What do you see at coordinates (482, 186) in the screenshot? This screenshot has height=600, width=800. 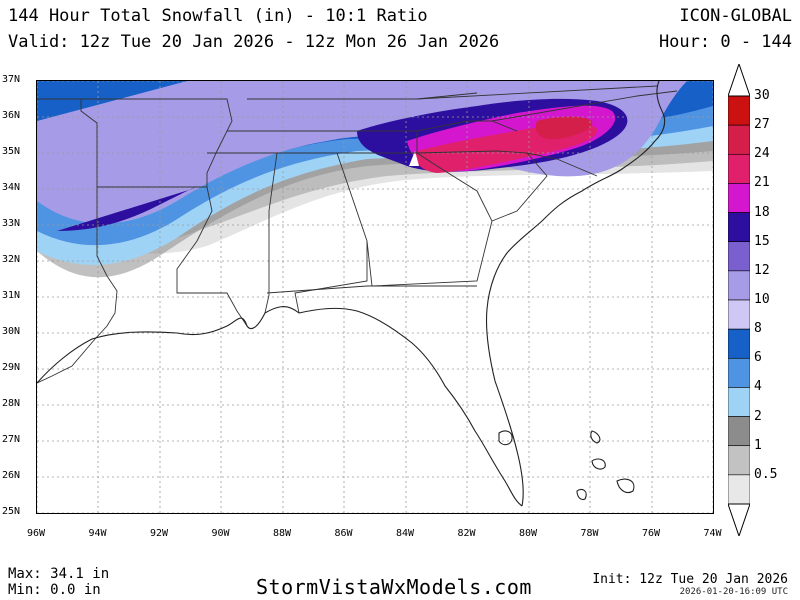 I see `south-carolina-border` at bounding box center [482, 186].